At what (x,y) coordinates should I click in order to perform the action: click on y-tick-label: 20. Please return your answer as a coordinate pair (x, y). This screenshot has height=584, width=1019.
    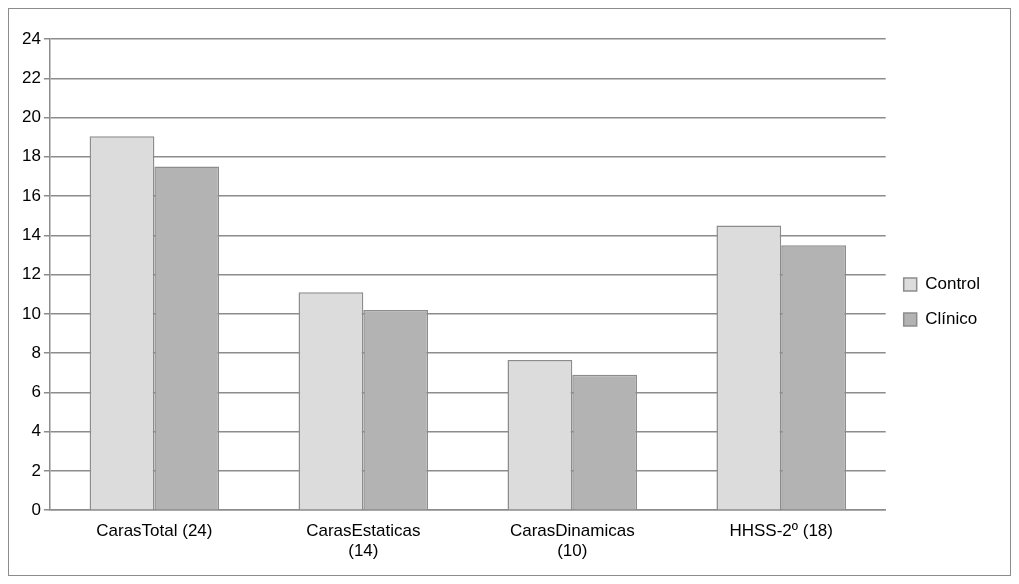
    Looking at the image, I should click on (31, 117).